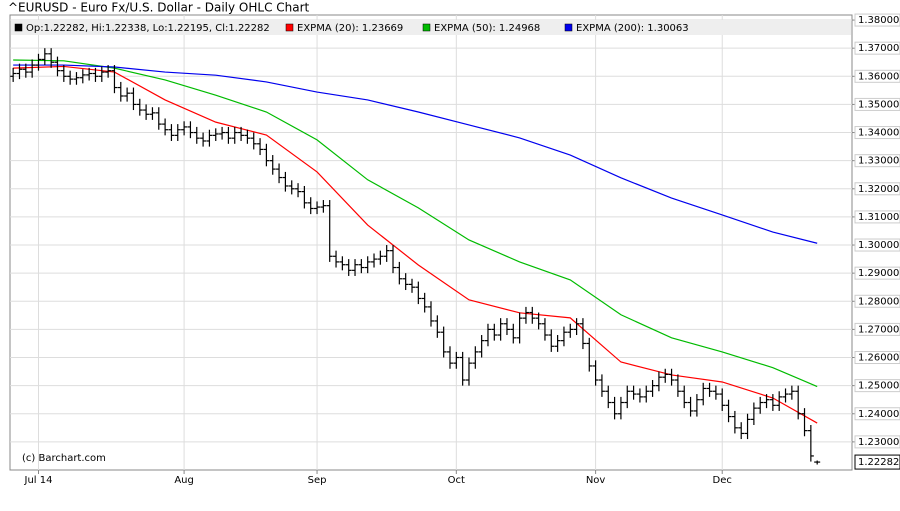 Image resolution: width=900 pixels, height=511 pixels. I want to click on y-tick-label: 1.38000, so click(878, 20).